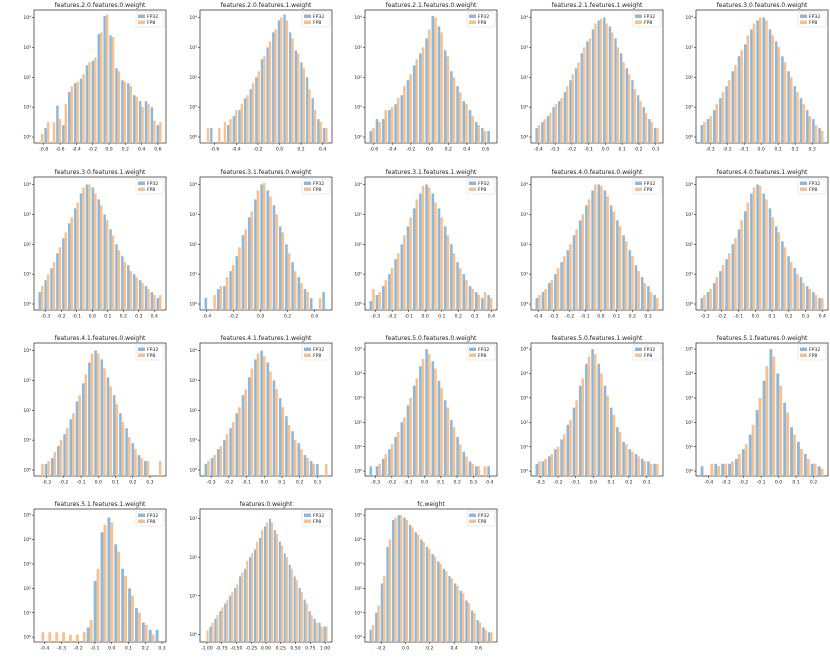  Describe the element at coordinates (689, 350) in the screenshot. I see `y-tick-label: 10⁵` at that location.